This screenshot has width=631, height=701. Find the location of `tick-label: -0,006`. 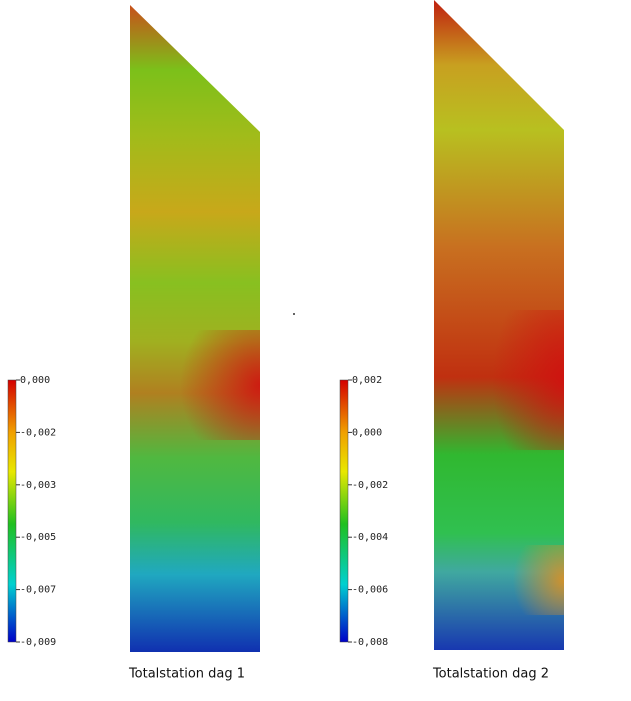

tick-label: -0,006 is located at coordinates (370, 590).